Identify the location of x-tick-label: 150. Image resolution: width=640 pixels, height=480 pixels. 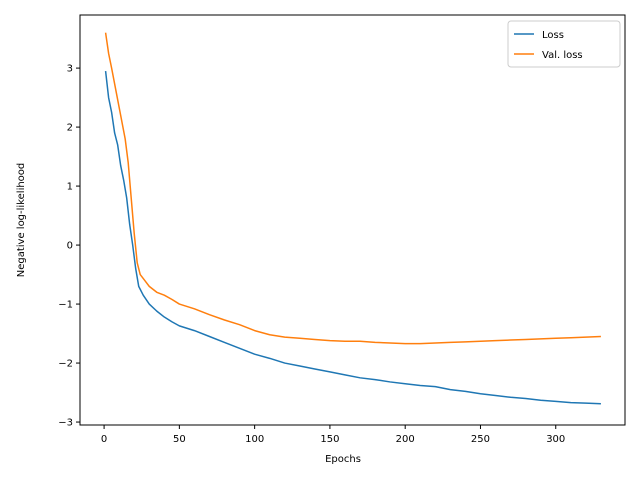
(329, 439).